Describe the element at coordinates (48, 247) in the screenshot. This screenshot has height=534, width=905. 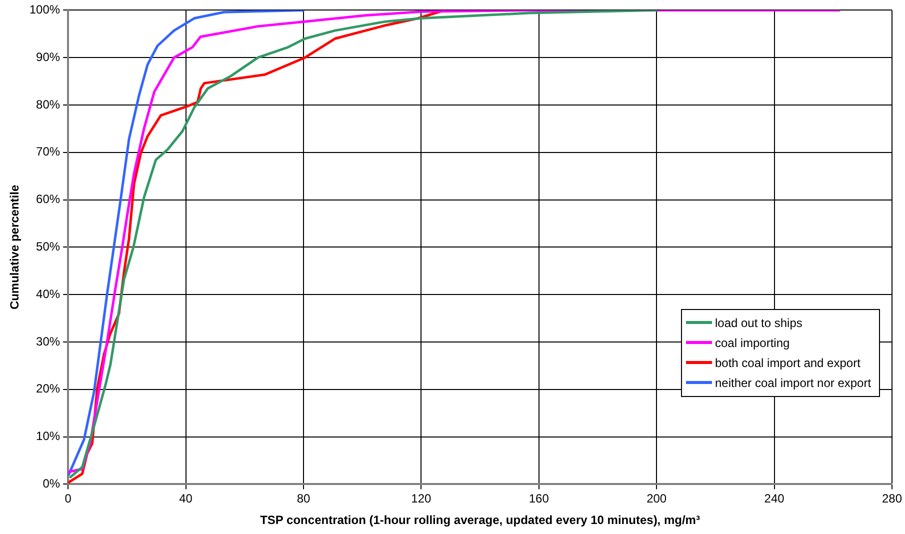
I see `y-tick-label: 50%` at that location.